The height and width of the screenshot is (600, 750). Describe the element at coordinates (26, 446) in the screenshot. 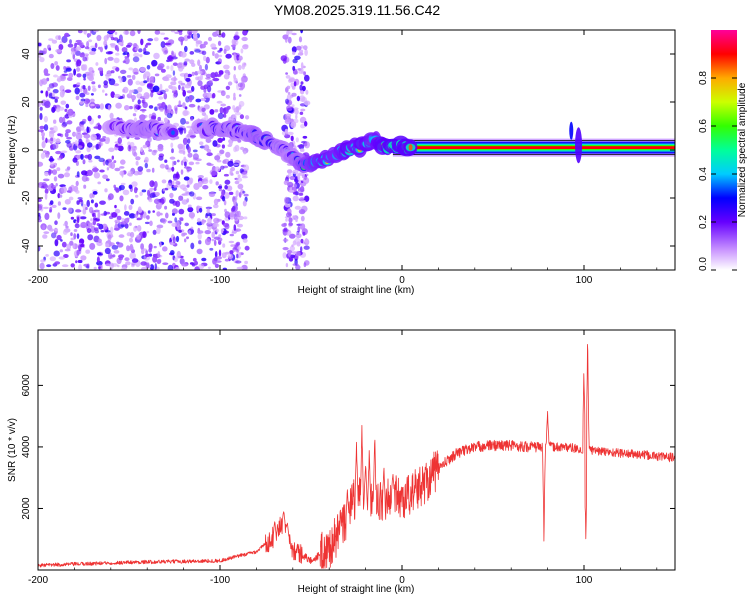

I see `snr-y-tick-label: 4000` at that location.